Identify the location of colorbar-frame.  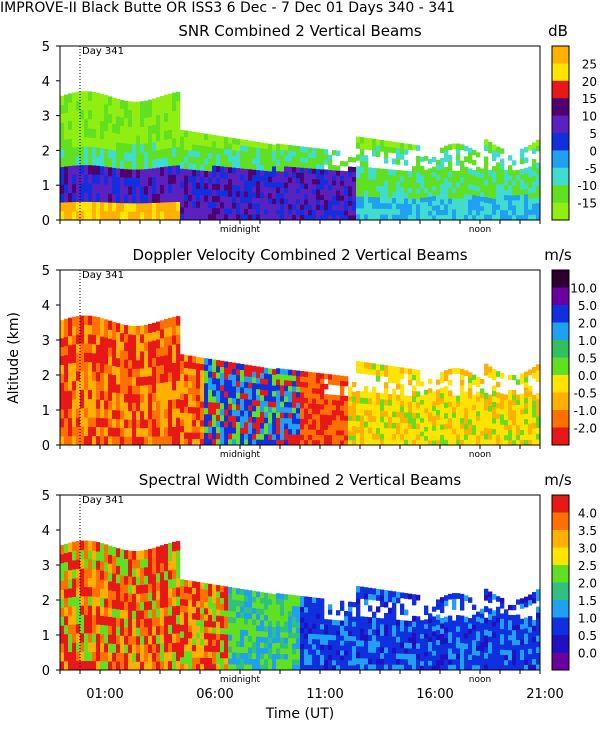
(560, 582).